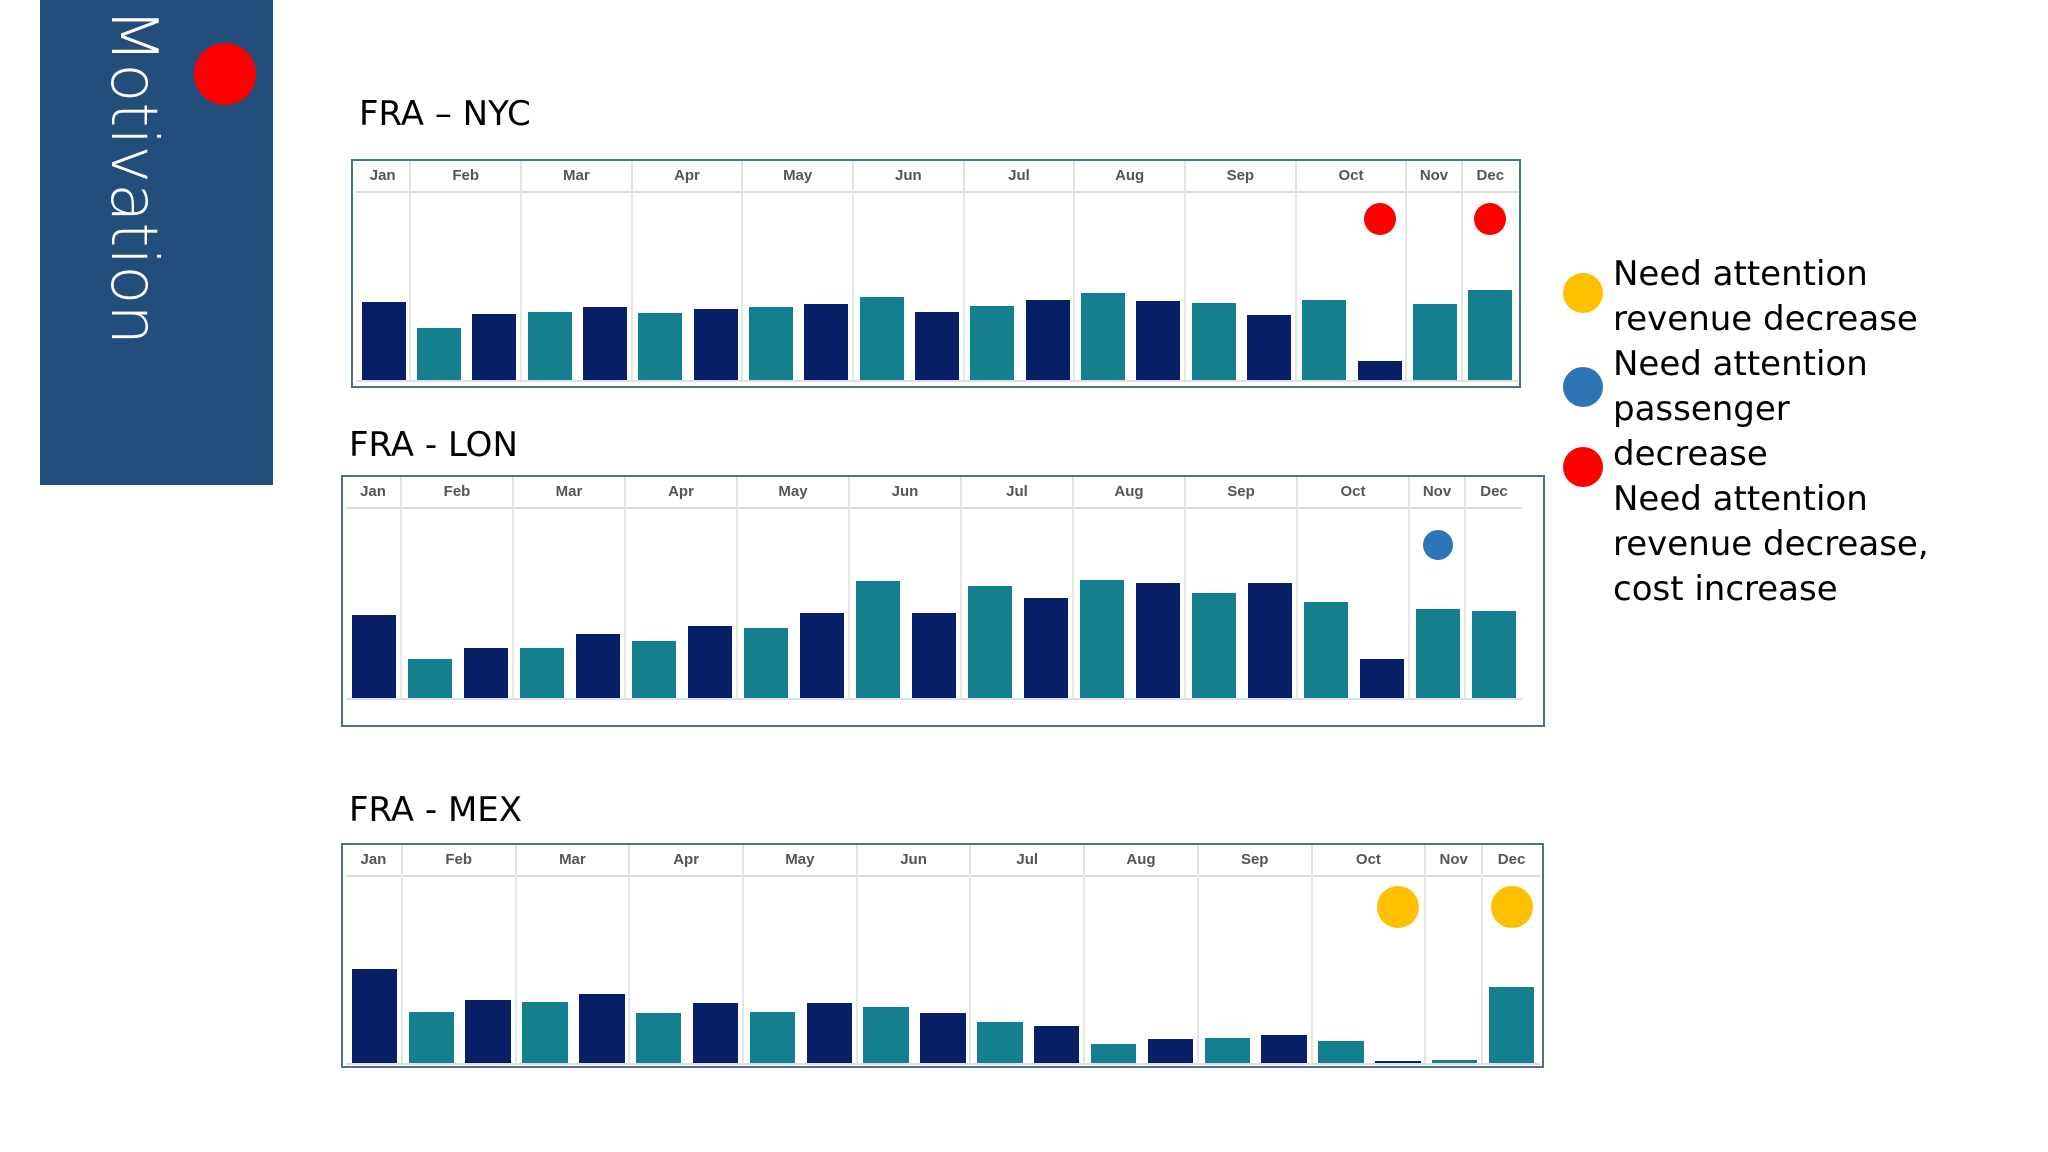 The image size is (2048, 1152). Describe the element at coordinates (1583, 293) in the screenshot. I see `legend-yellow-dot-icon` at that location.